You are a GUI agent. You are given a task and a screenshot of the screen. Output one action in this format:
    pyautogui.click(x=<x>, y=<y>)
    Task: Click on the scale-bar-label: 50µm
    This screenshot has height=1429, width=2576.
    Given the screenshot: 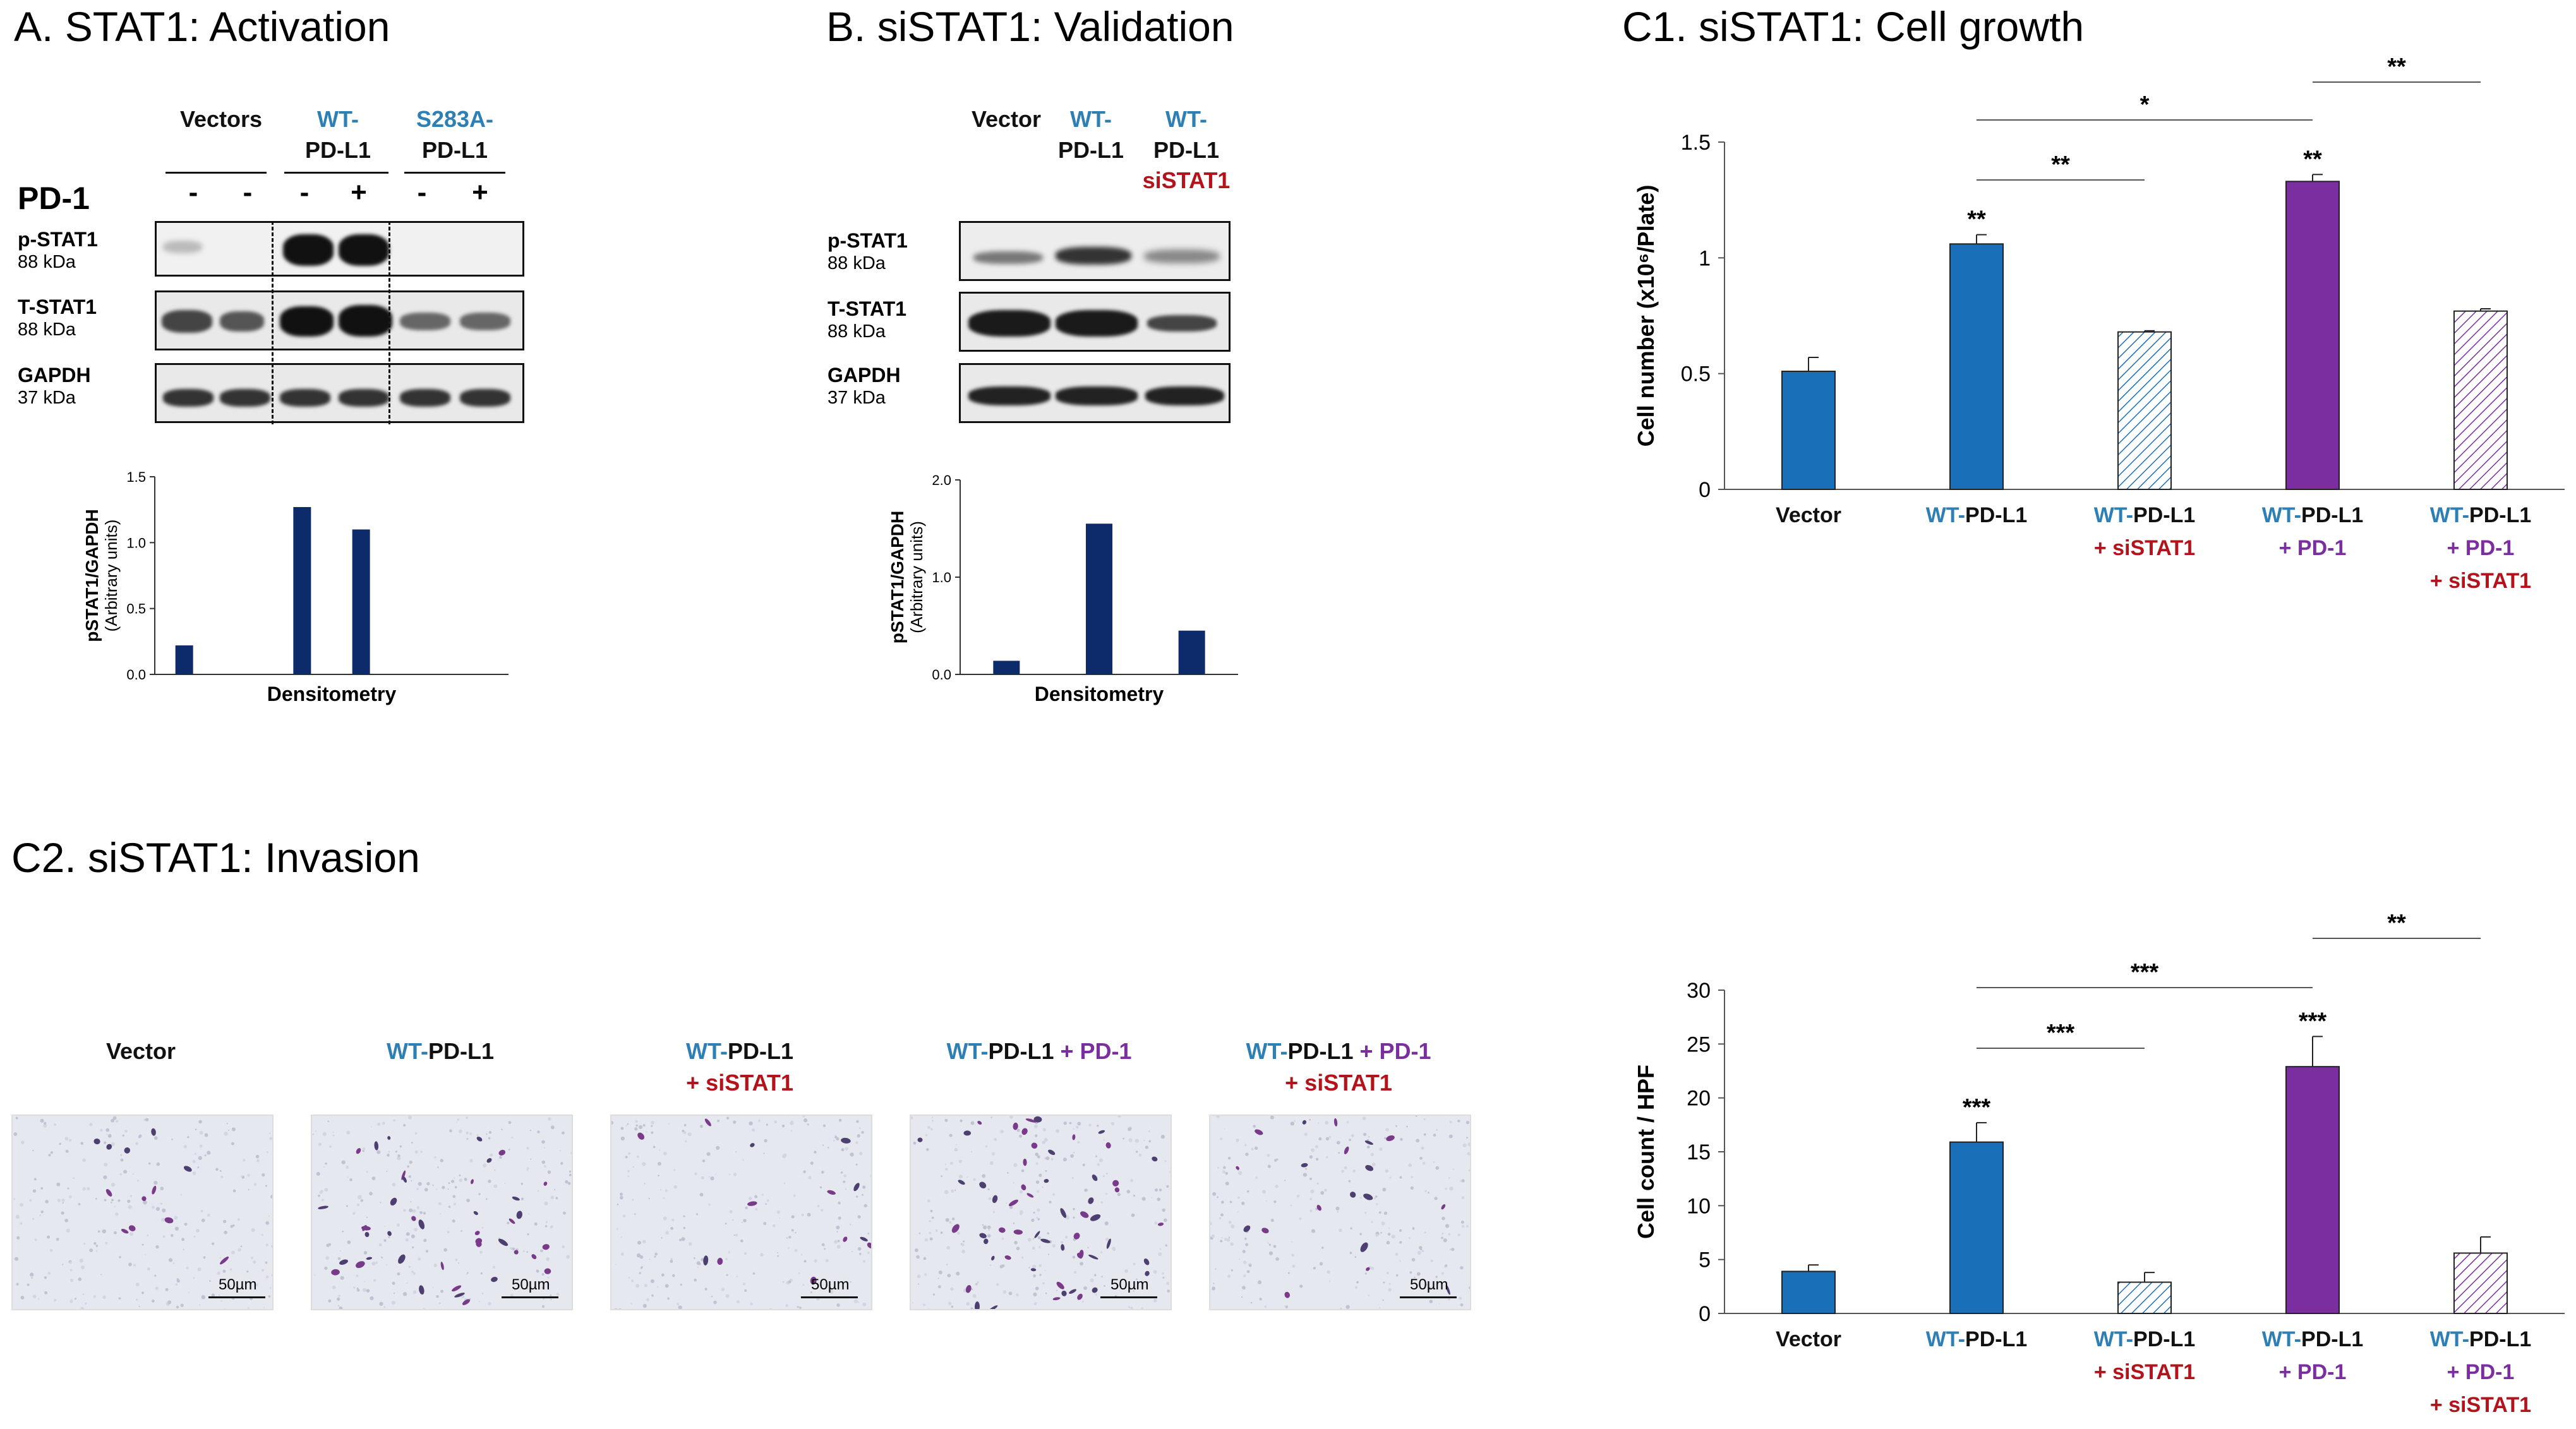 What is the action you would take?
    pyautogui.click(x=238, y=1284)
    